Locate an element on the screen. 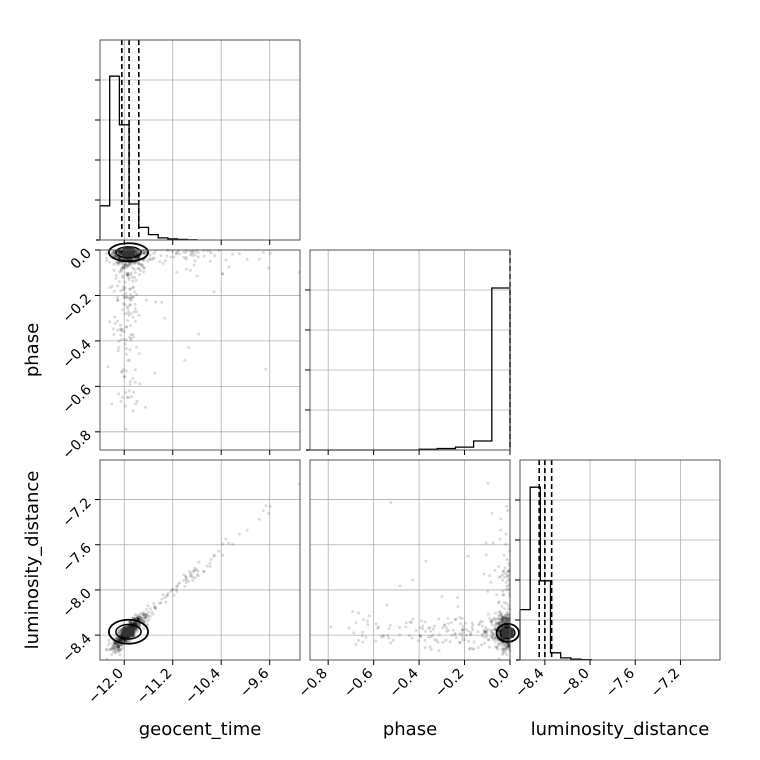 The width and height of the screenshot is (760, 760). y-axis-label-phase: phase is located at coordinates (32, 350).